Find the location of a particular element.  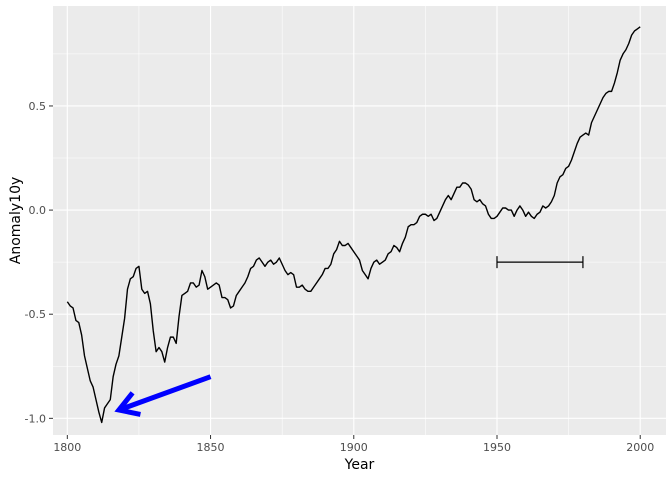

x-axis-title: Year is located at coordinates (359, 465).